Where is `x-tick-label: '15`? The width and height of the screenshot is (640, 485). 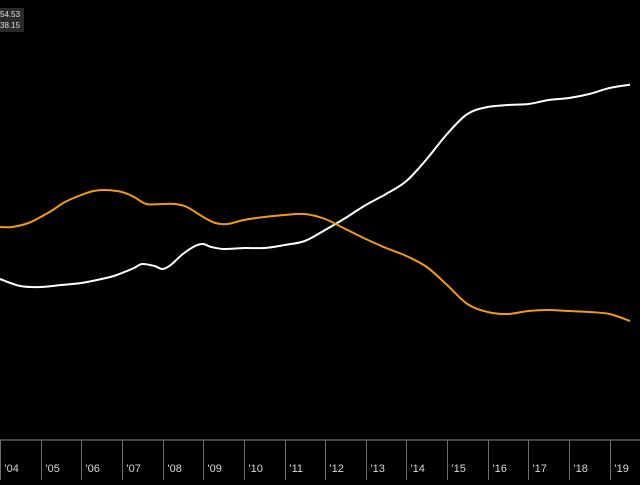
x-tick-label: '15 is located at coordinates (459, 469).